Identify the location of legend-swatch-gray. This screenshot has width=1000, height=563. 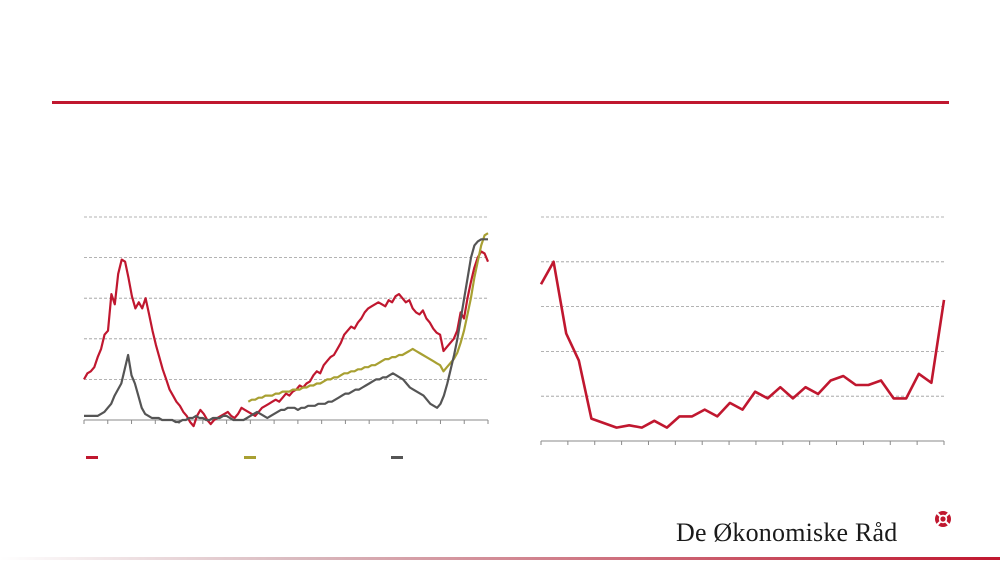
(397, 457).